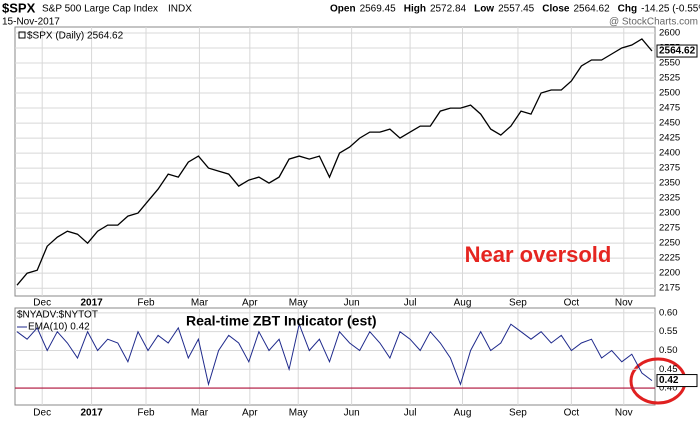 The image size is (700, 421). Describe the element at coordinates (669, 183) in the screenshot. I see `y-tick-label: 2350` at that location.